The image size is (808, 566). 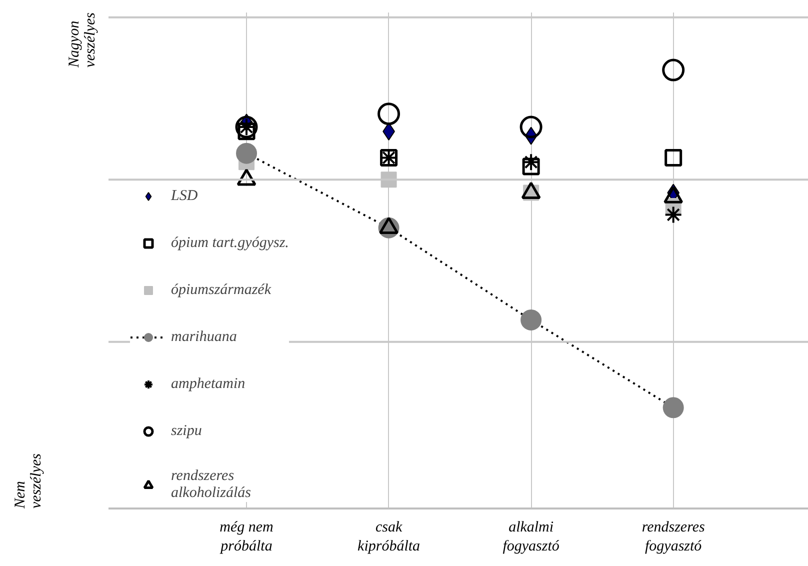 What do you see at coordinates (674, 537) in the screenshot?
I see `x-tick-label: rendszeres fogyasztó` at bounding box center [674, 537].